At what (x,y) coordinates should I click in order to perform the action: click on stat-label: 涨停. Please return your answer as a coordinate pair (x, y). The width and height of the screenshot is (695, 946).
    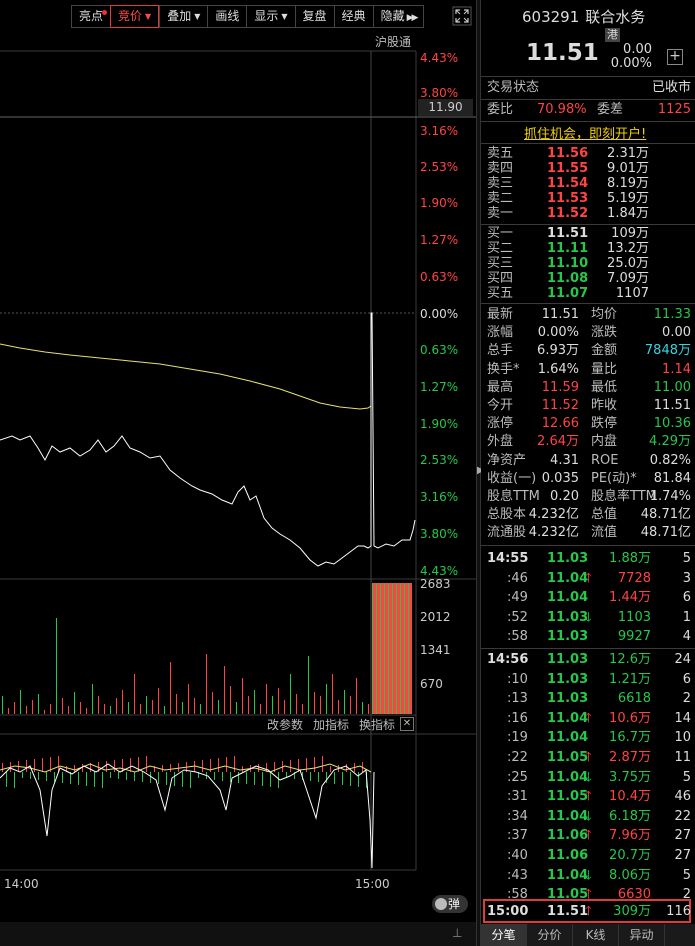
    Looking at the image, I should click on (500, 424).